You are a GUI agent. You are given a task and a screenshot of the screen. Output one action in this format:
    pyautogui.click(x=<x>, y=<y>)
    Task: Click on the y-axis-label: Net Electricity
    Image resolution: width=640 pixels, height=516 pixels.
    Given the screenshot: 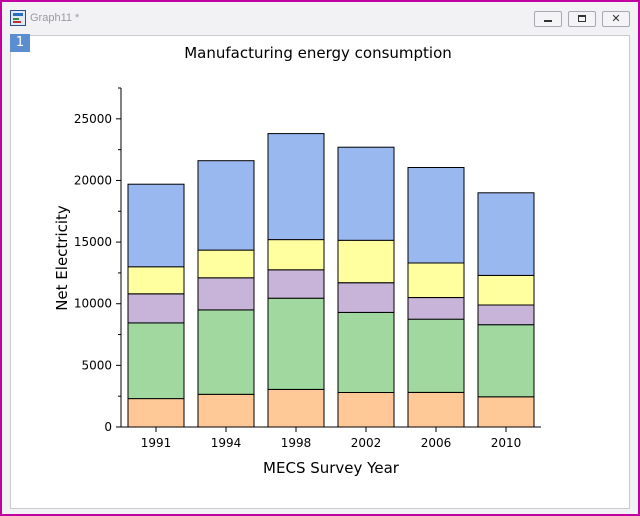 What is the action you would take?
    pyautogui.click(x=62, y=258)
    